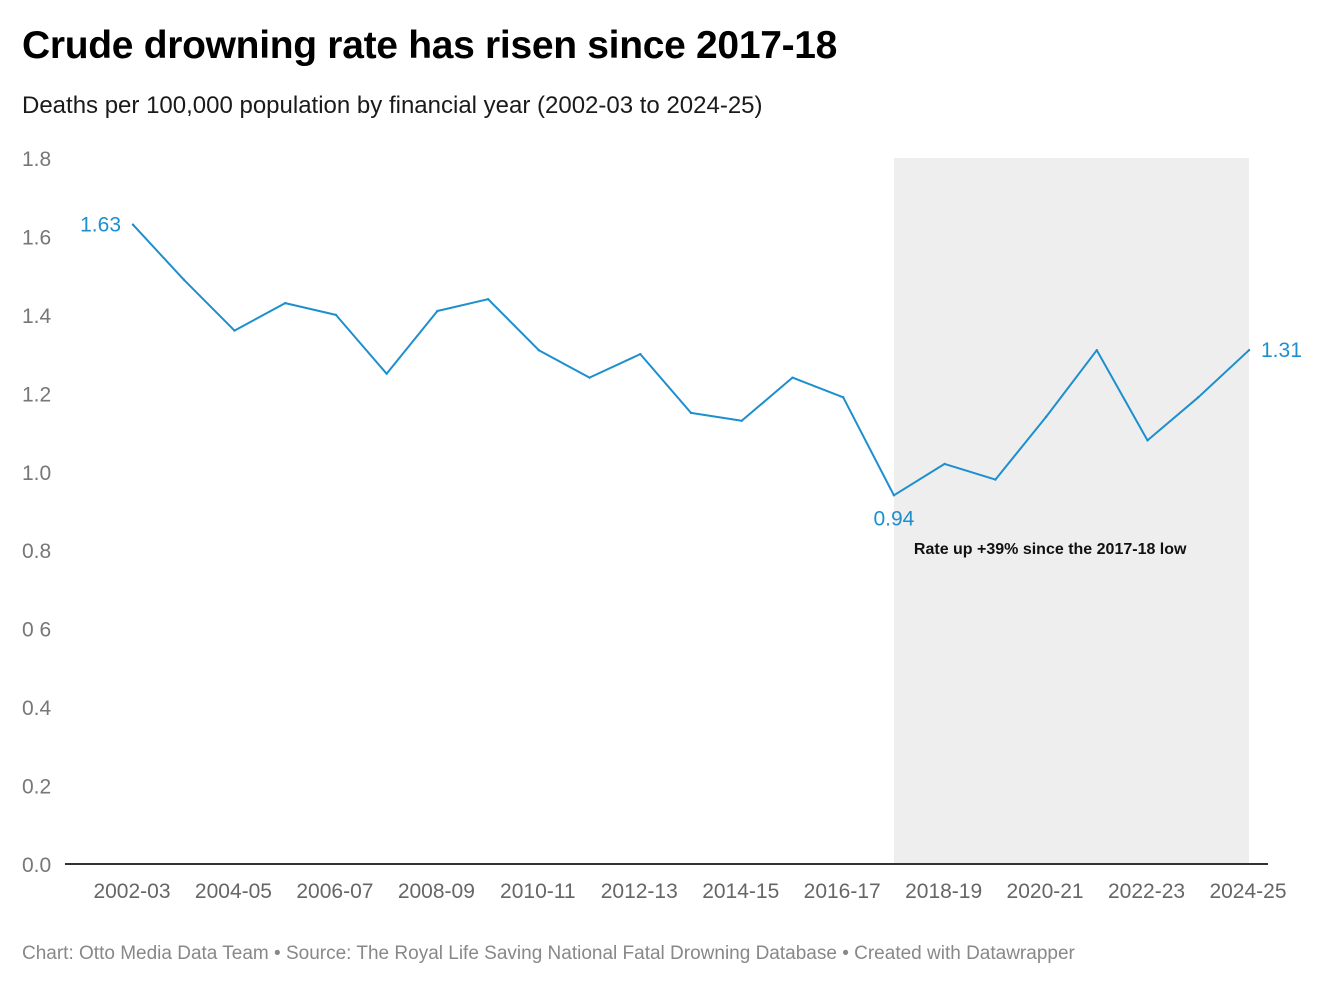 The height and width of the screenshot is (994, 1319). Describe the element at coordinates (740, 891) in the screenshot. I see `x-tick-label: 2014-15` at that location.